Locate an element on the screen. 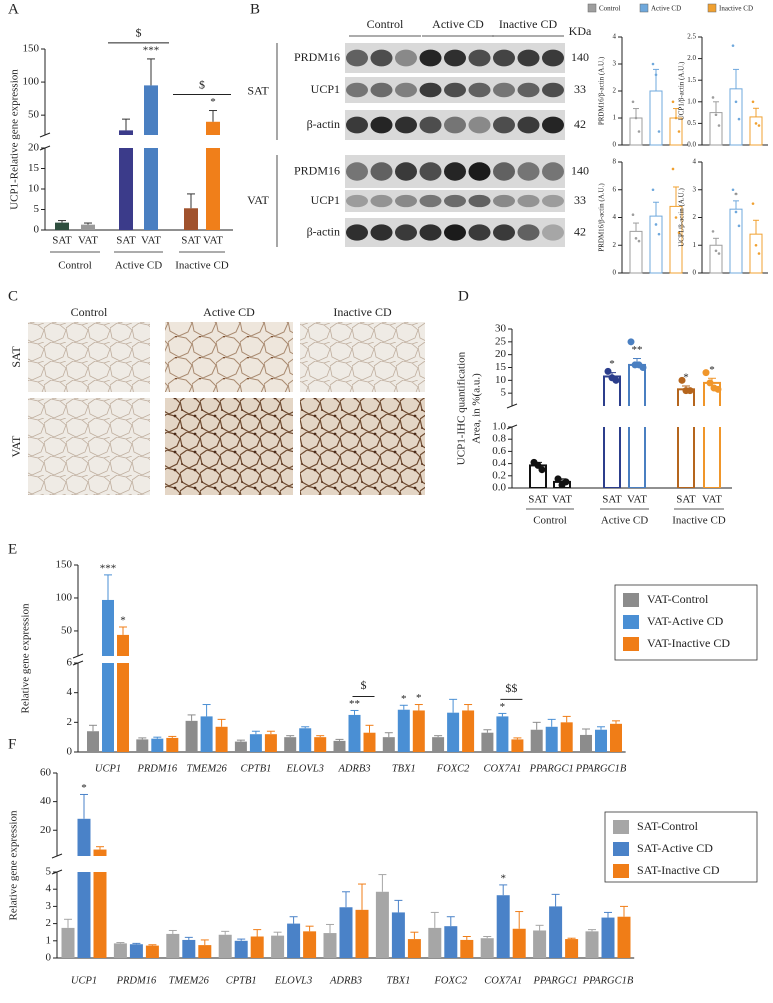  panel-letter: D is located at coordinates (463, 296).